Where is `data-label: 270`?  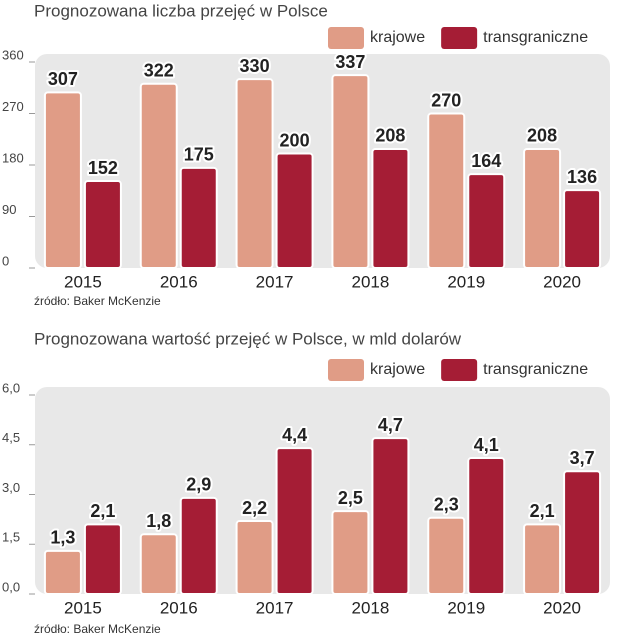
data-label: 270 is located at coordinates (446, 100).